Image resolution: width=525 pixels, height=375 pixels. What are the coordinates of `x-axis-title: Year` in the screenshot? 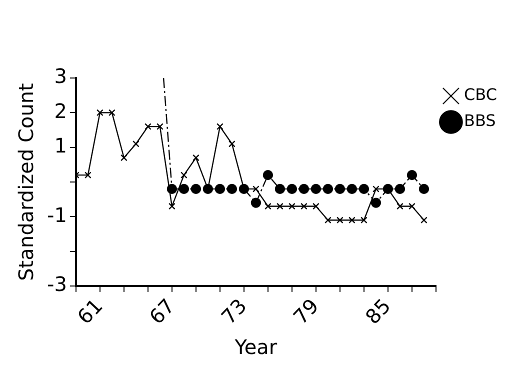 It's located at (256, 347).